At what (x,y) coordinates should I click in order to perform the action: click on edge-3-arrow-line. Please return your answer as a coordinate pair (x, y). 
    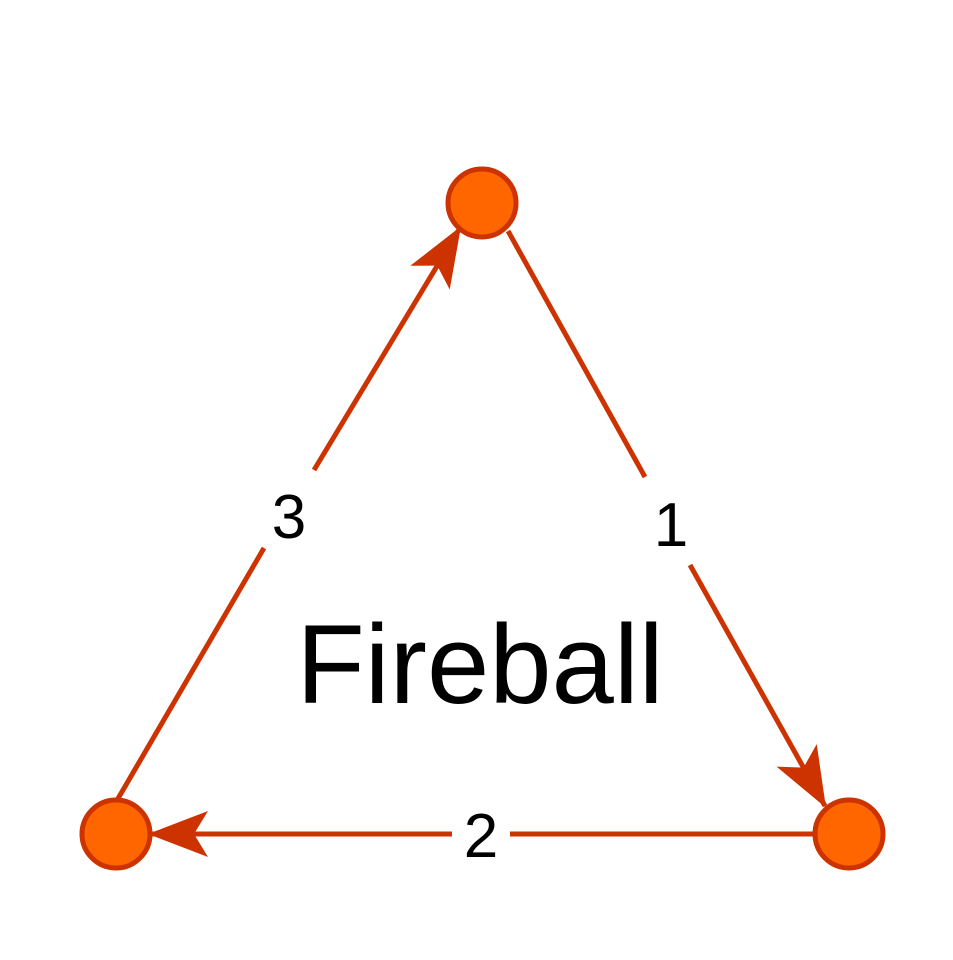
    Looking at the image, I should click on (387, 349).